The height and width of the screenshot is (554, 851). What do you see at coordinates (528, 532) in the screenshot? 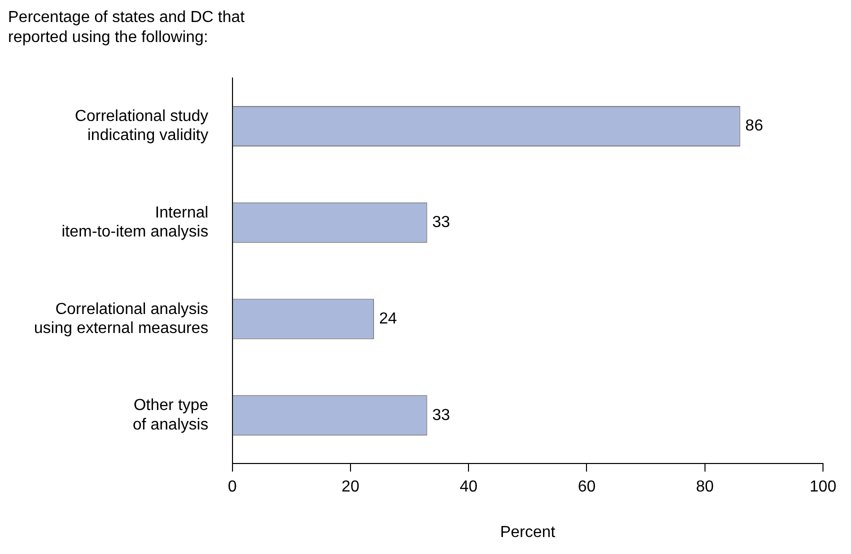
I see `x-axis-title: Percent` at bounding box center [528, 532].